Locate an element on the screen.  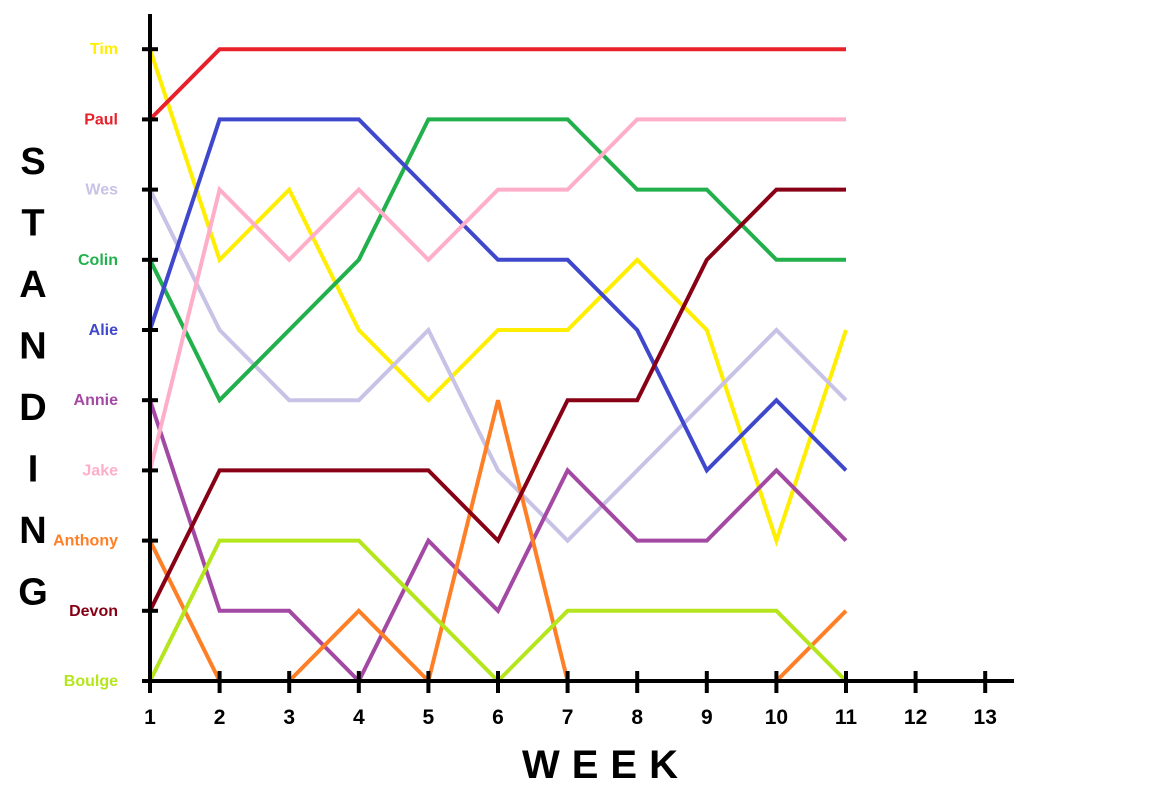
y-tick-label-paul: Paul is located at coordinates (101, 119).